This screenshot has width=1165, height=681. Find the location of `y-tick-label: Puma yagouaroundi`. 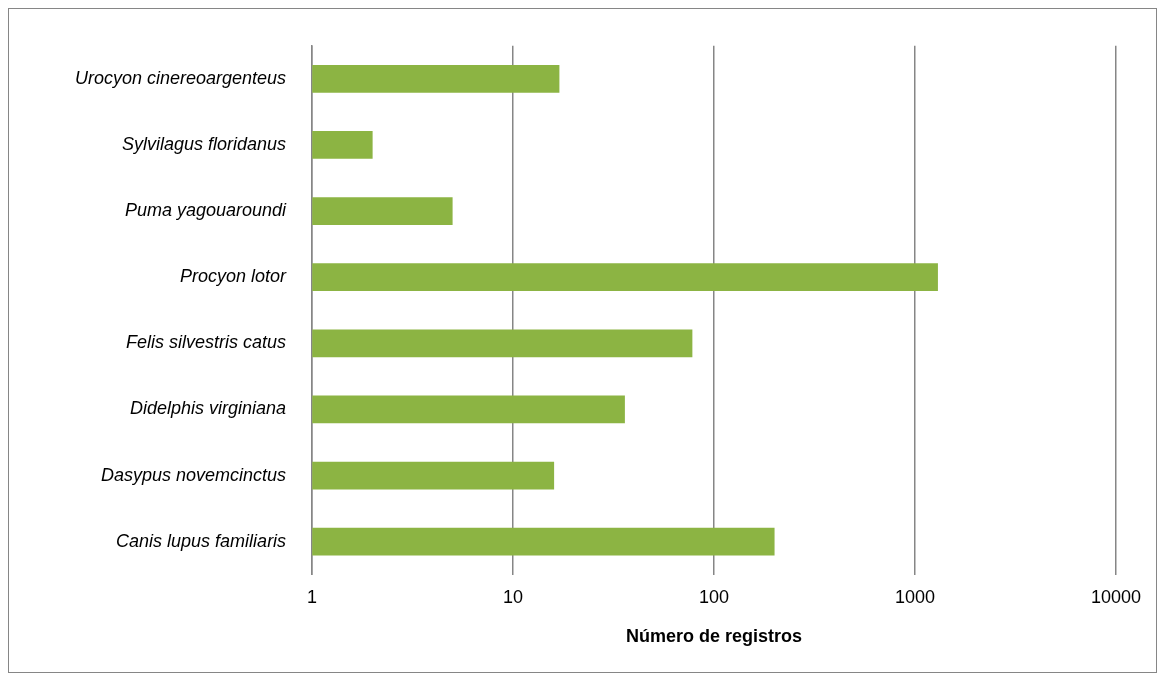

y-tick-label: Puma yagouaroundi is located at coordinates (206, 210).